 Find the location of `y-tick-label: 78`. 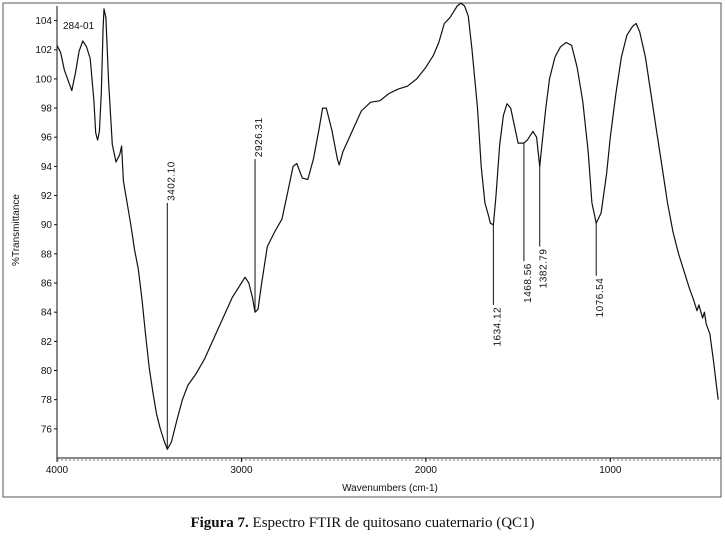

y-tick-label: 78 is located at coordinates (47, 400).